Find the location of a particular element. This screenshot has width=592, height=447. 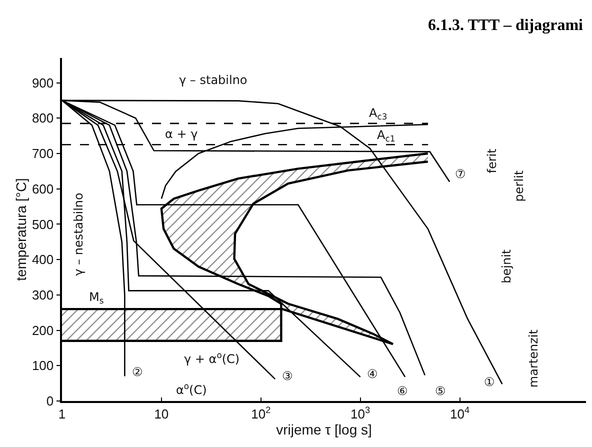

annotation: ferit is located at coordinates (492, 161).